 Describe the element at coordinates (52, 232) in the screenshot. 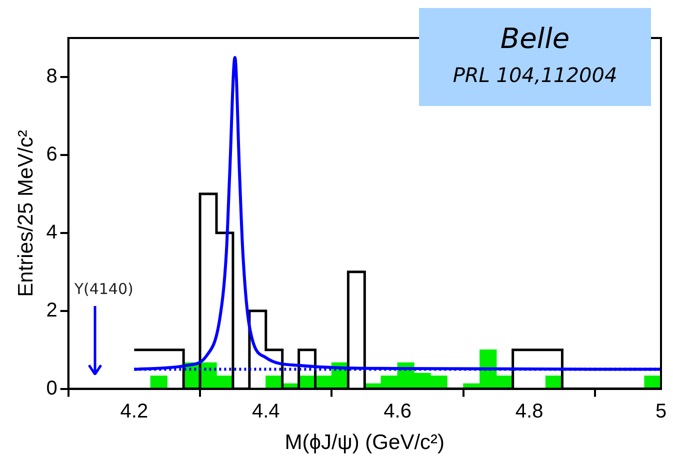

I see `y-tick-label: 4` at that location.